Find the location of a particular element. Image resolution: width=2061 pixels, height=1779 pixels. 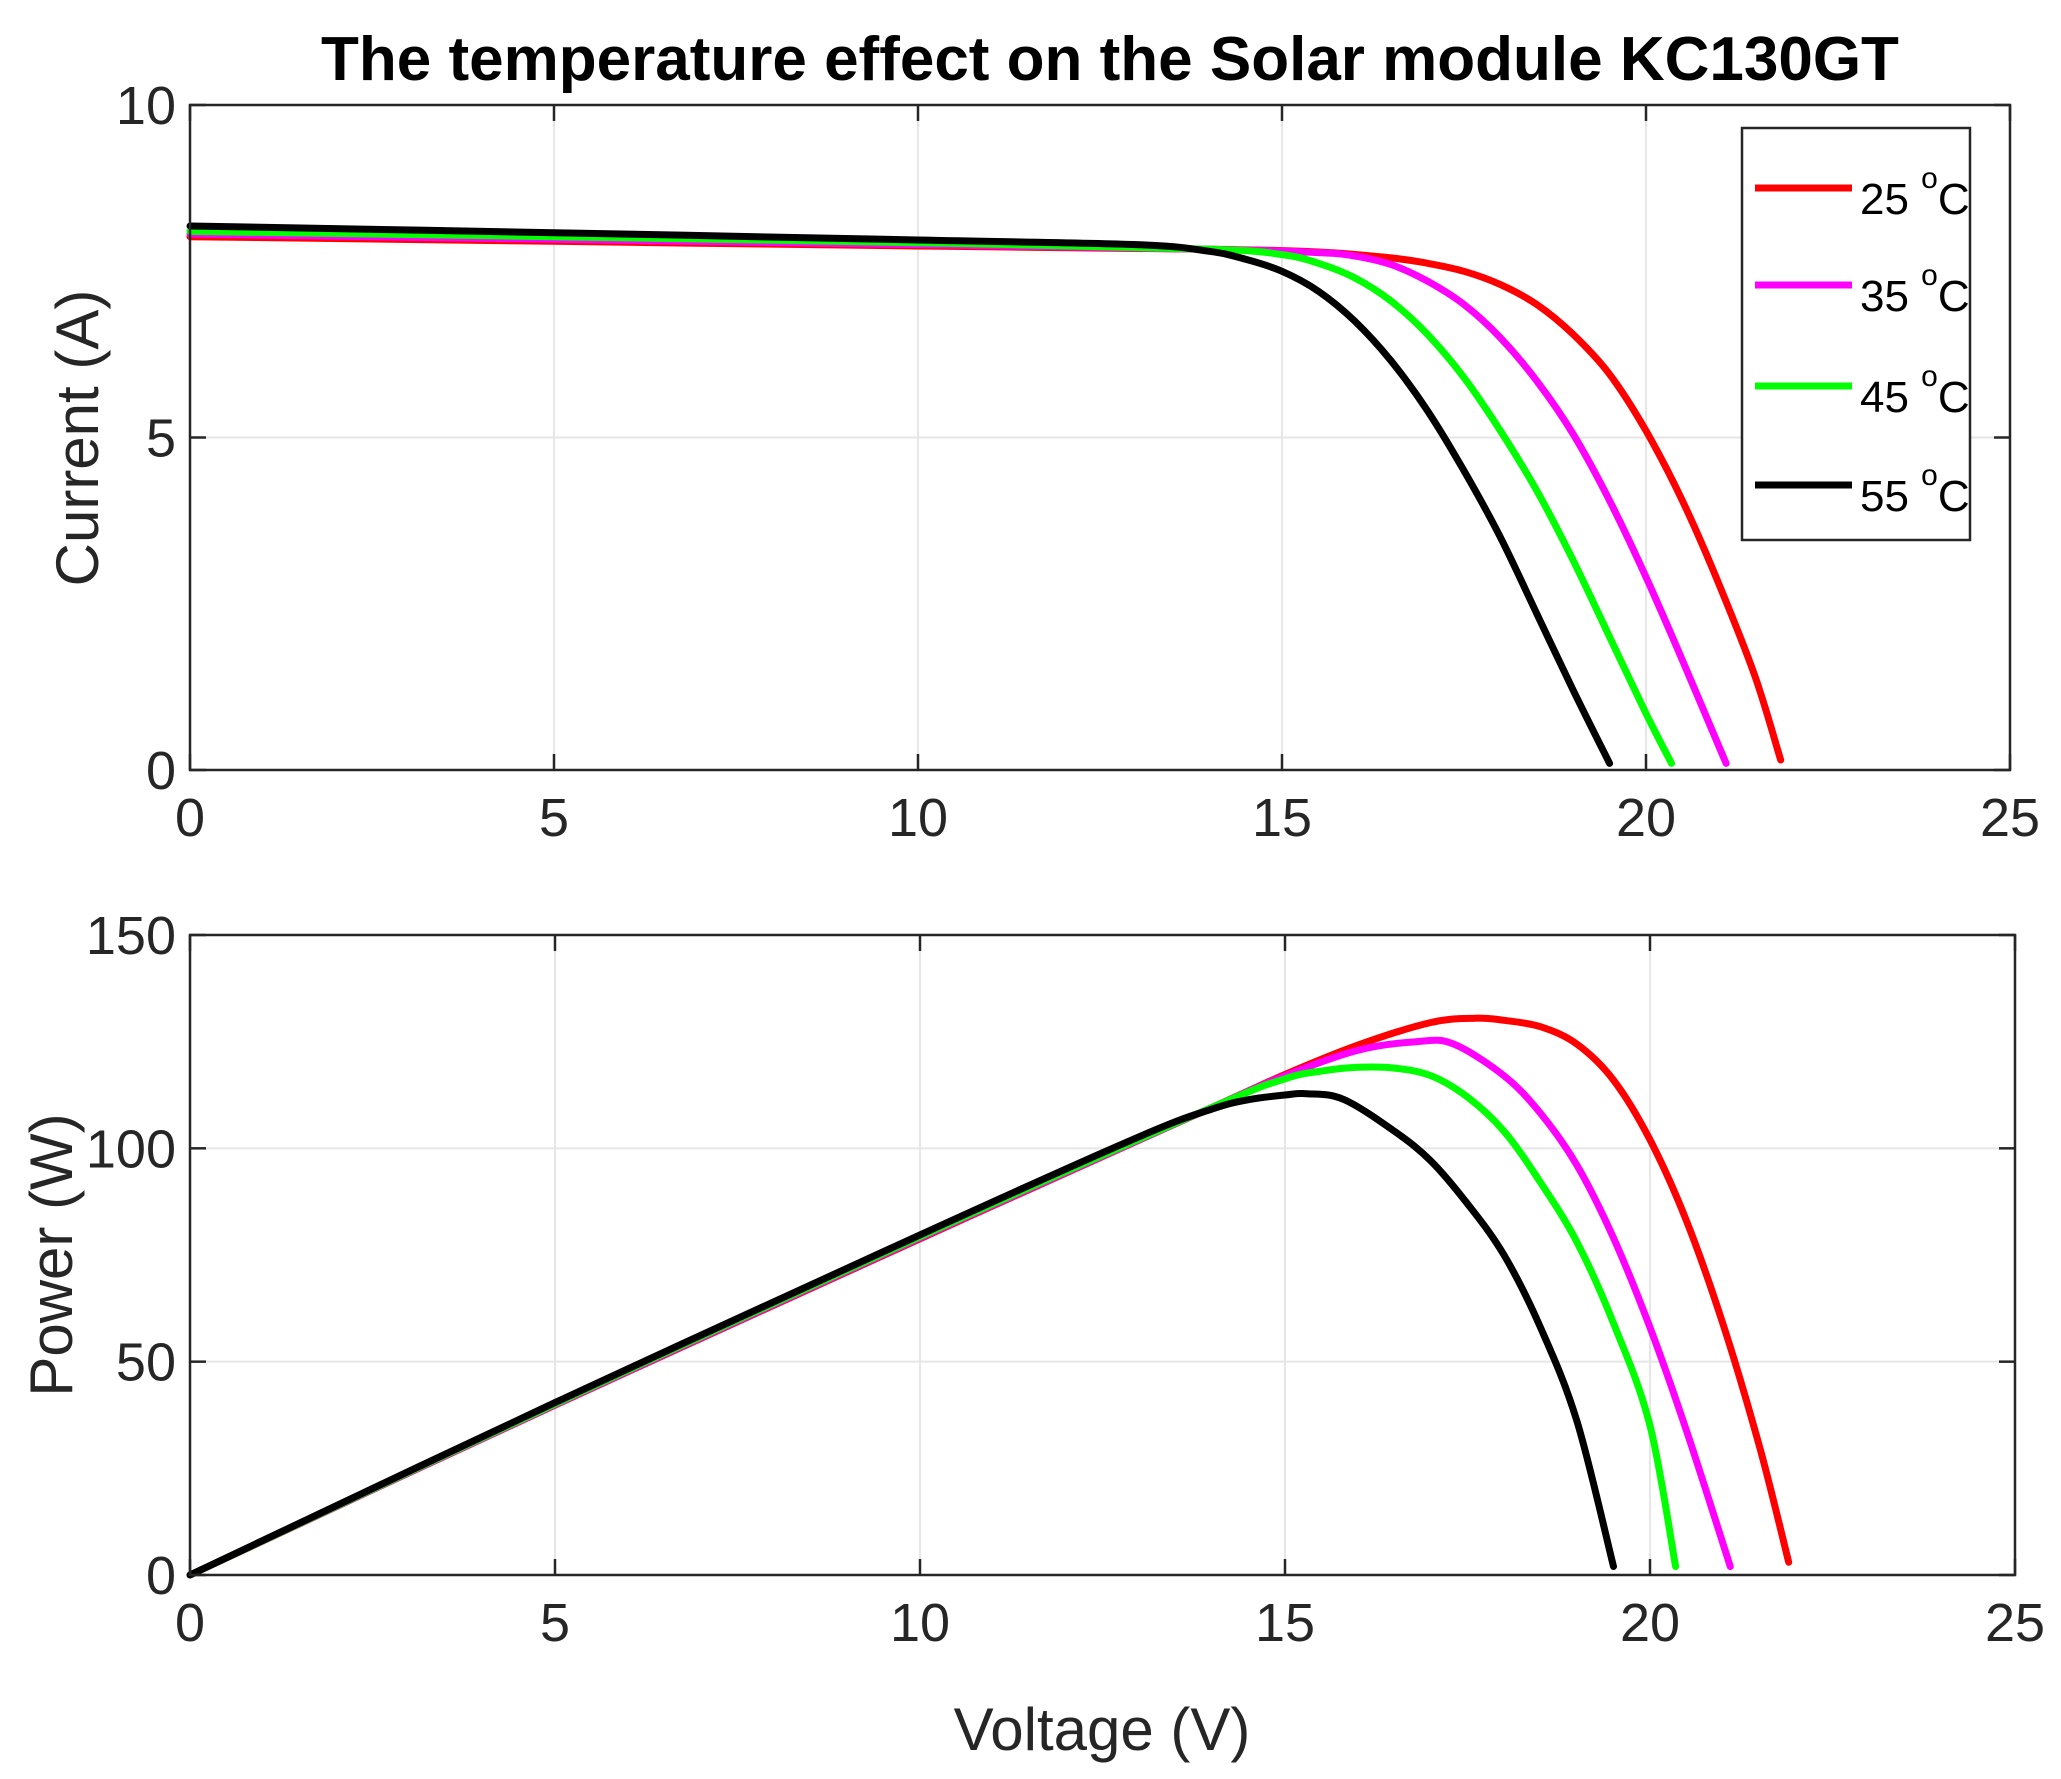

current-x-tick-label: 20 is located at coordinates (1646, 818).